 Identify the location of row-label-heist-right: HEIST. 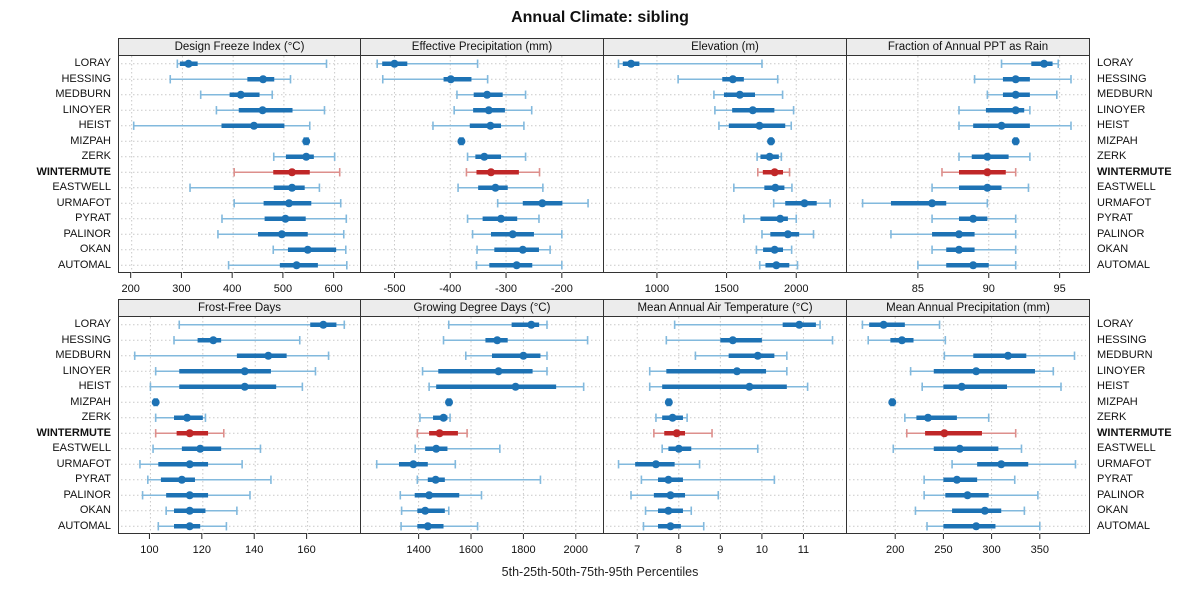
(1113, 125).